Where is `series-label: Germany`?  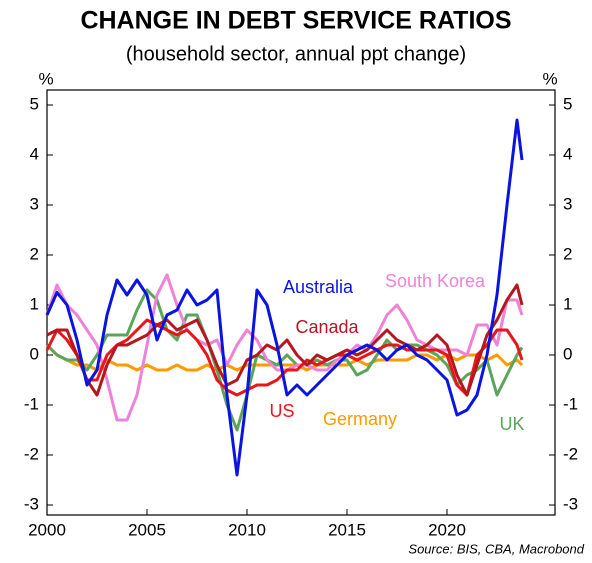
series-label: Germany is located at coordinates (360, 419).